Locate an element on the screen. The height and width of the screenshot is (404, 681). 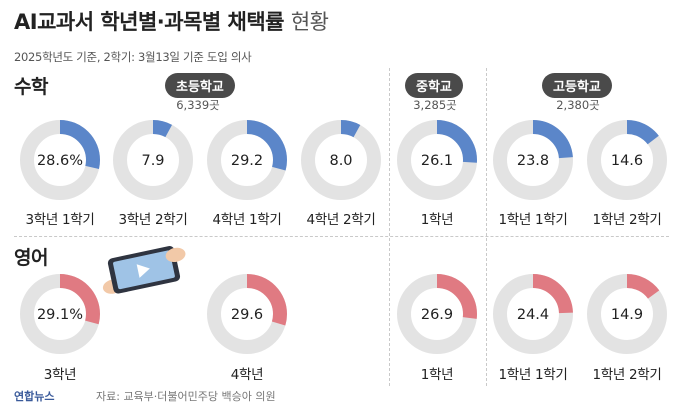
donut-value-label: 23.8 is located at coordinates (533, 161).